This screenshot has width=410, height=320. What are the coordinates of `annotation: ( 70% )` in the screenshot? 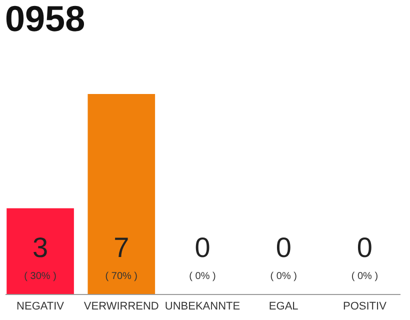 It's located at (121, 276).